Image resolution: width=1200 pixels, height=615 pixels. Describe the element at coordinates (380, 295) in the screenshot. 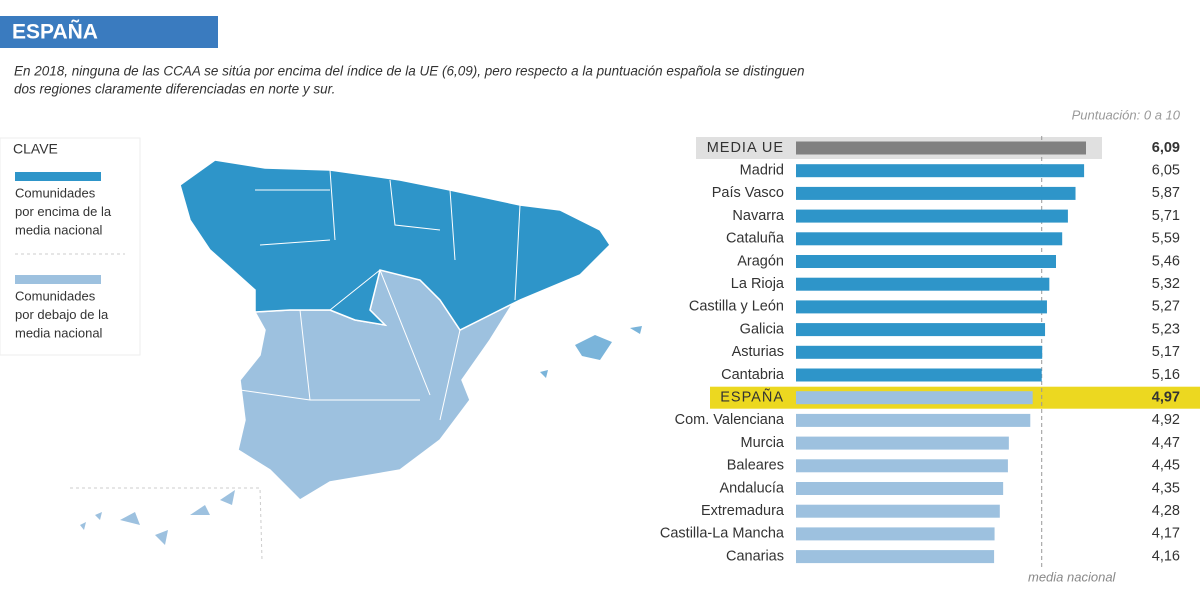

I see `borders` at that location.